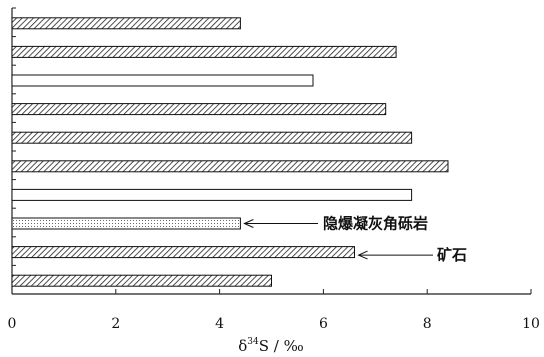  I want to click on x-tick-label-0: 0, so click(12, 324).